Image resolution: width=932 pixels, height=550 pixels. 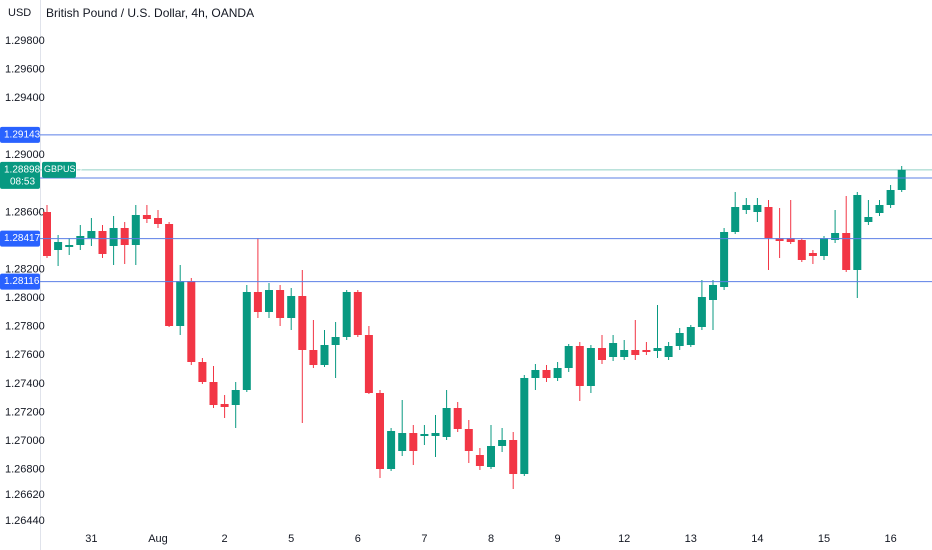 What do you see at coordinates (424, 539) in the screenshot?
I see `x-tick-label: 7` at bounding box center [424, 539].